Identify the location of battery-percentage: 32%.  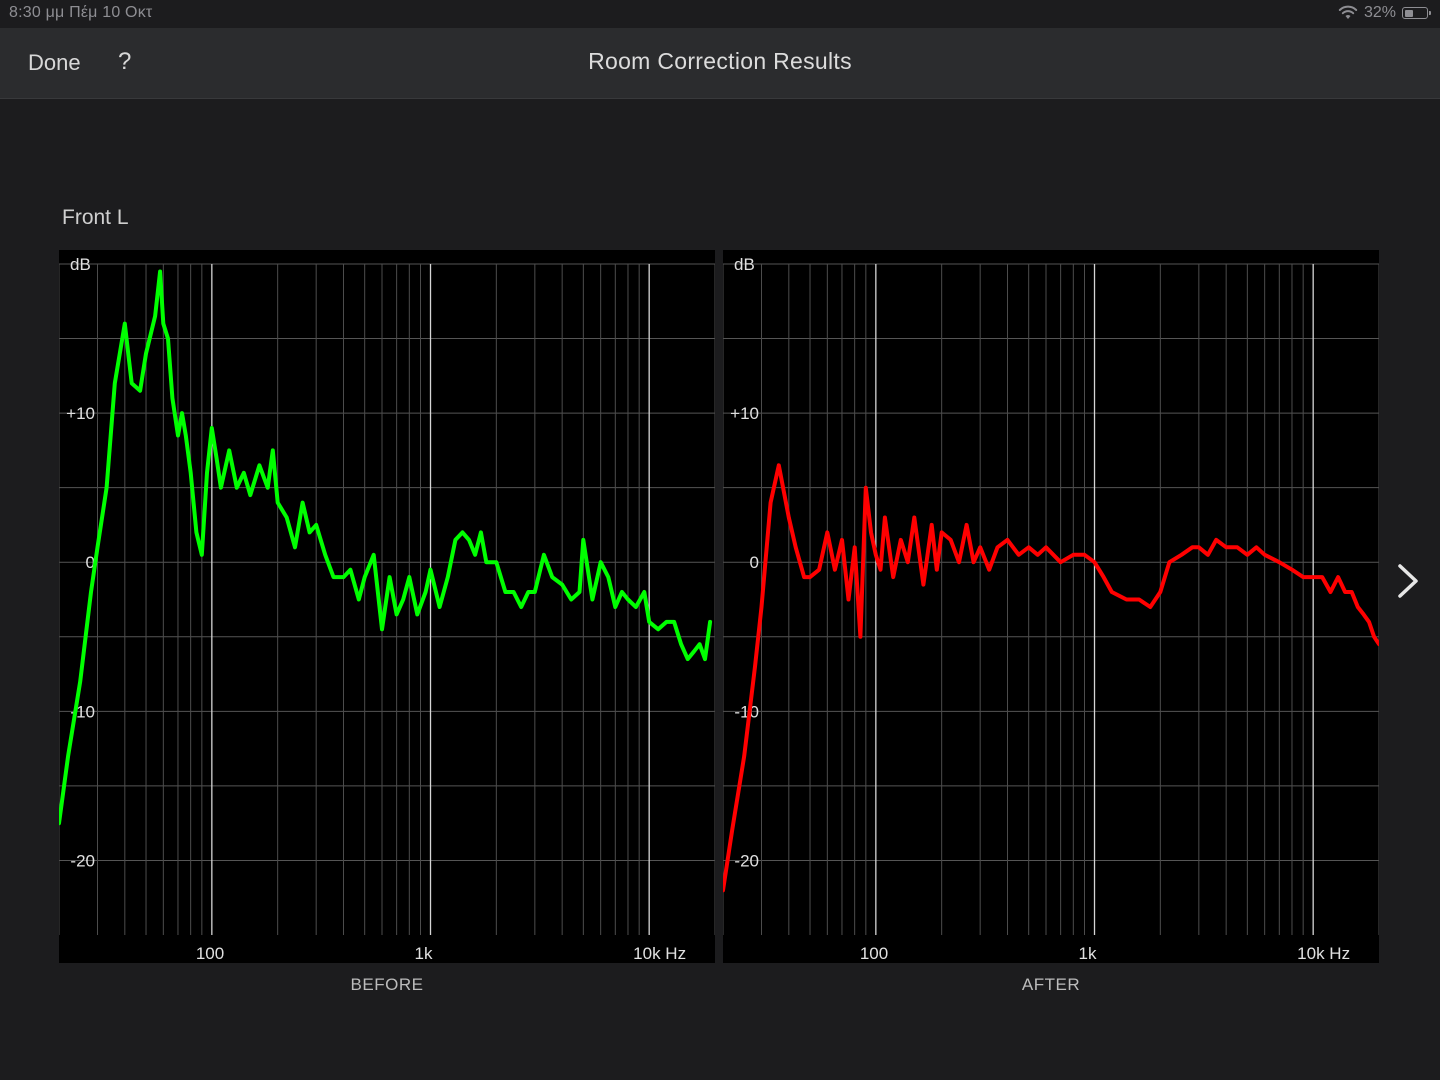
(1379, 12).